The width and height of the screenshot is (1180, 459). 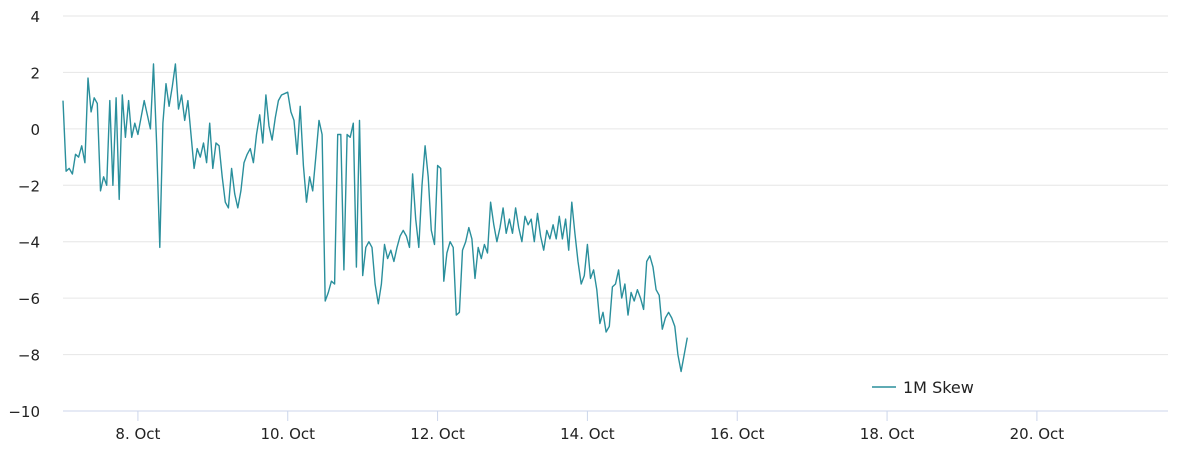 I want to click on legend-label-1m-skew: 1M Skew, so click(x=938, y=387).